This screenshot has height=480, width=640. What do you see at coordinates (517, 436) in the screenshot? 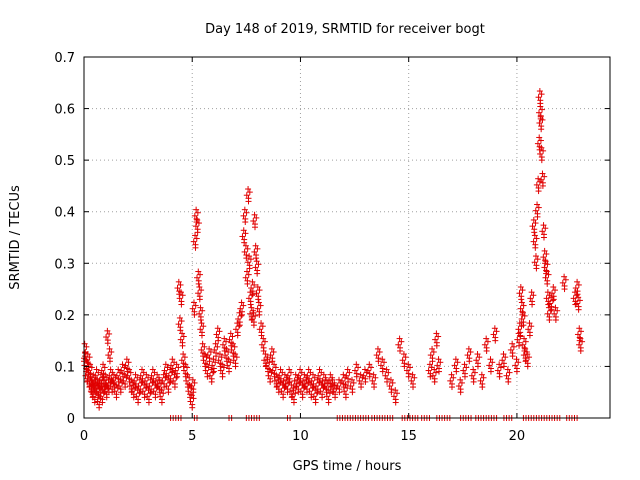
I see `x-tick-label: 20` at bounding box center [517, 436].